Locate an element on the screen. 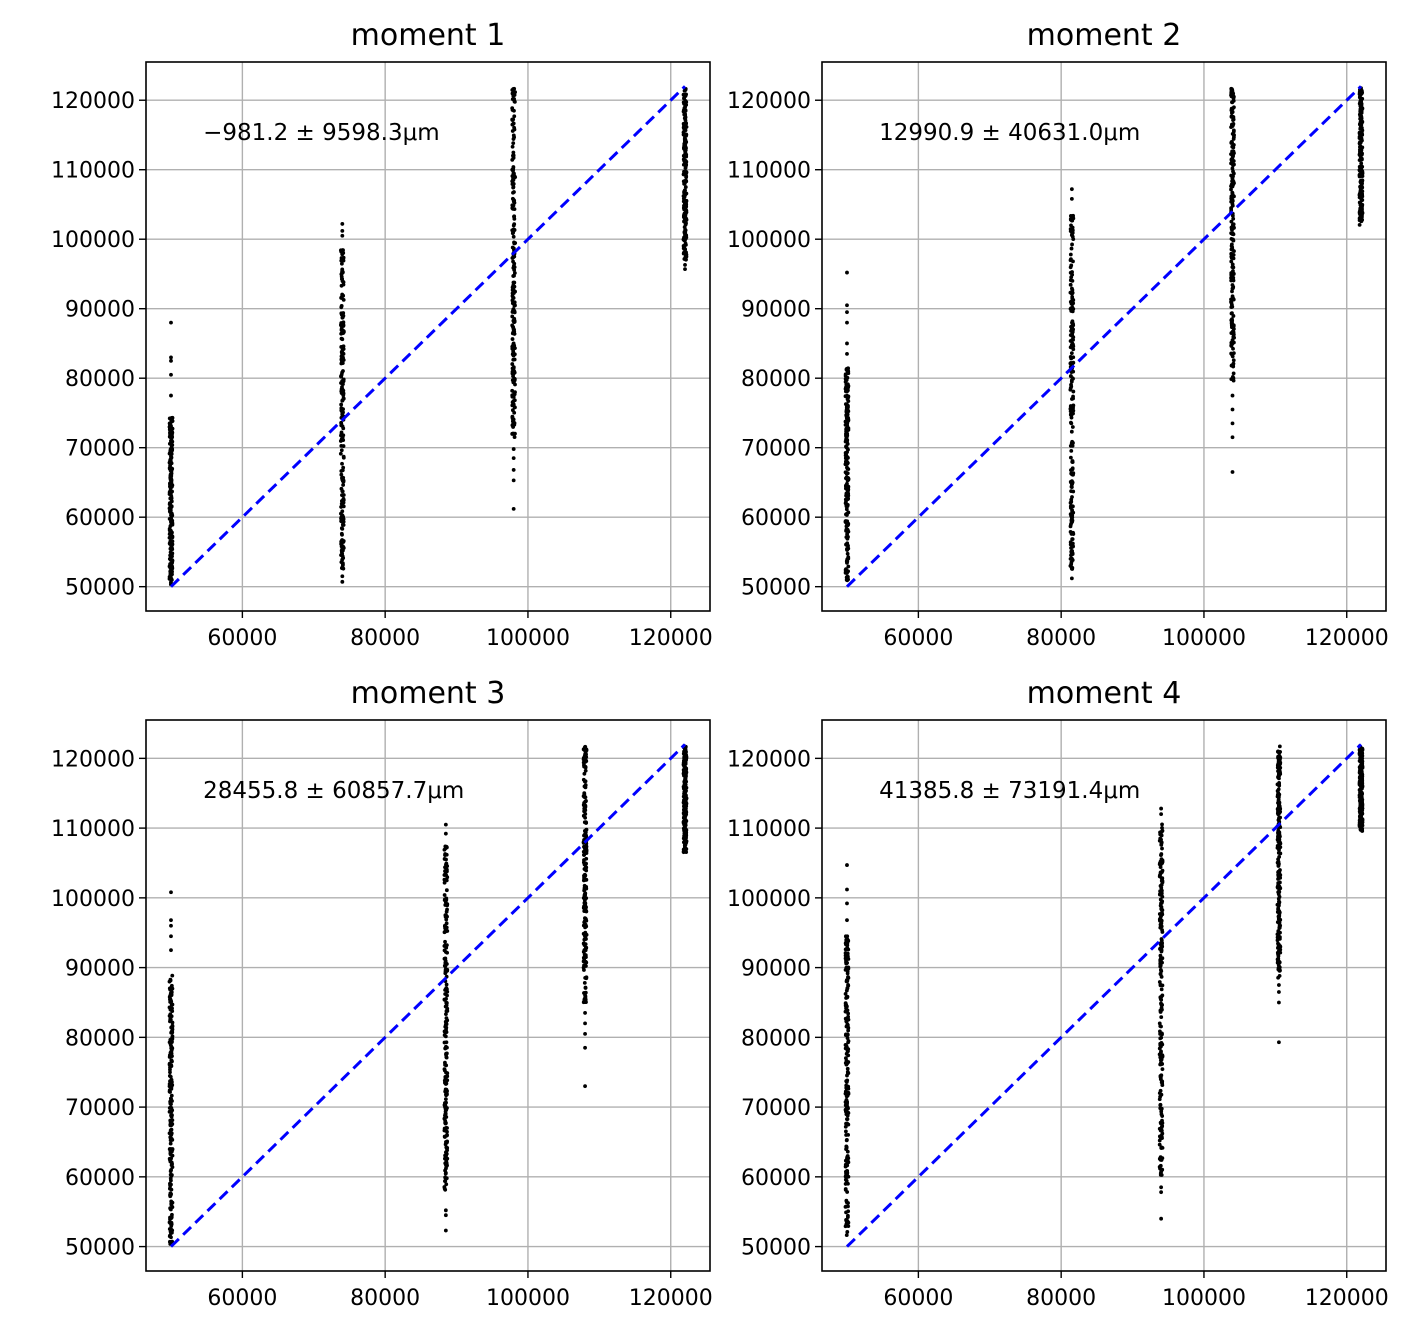  x-tick-label: 120000 is located at coordinates (671, 638).